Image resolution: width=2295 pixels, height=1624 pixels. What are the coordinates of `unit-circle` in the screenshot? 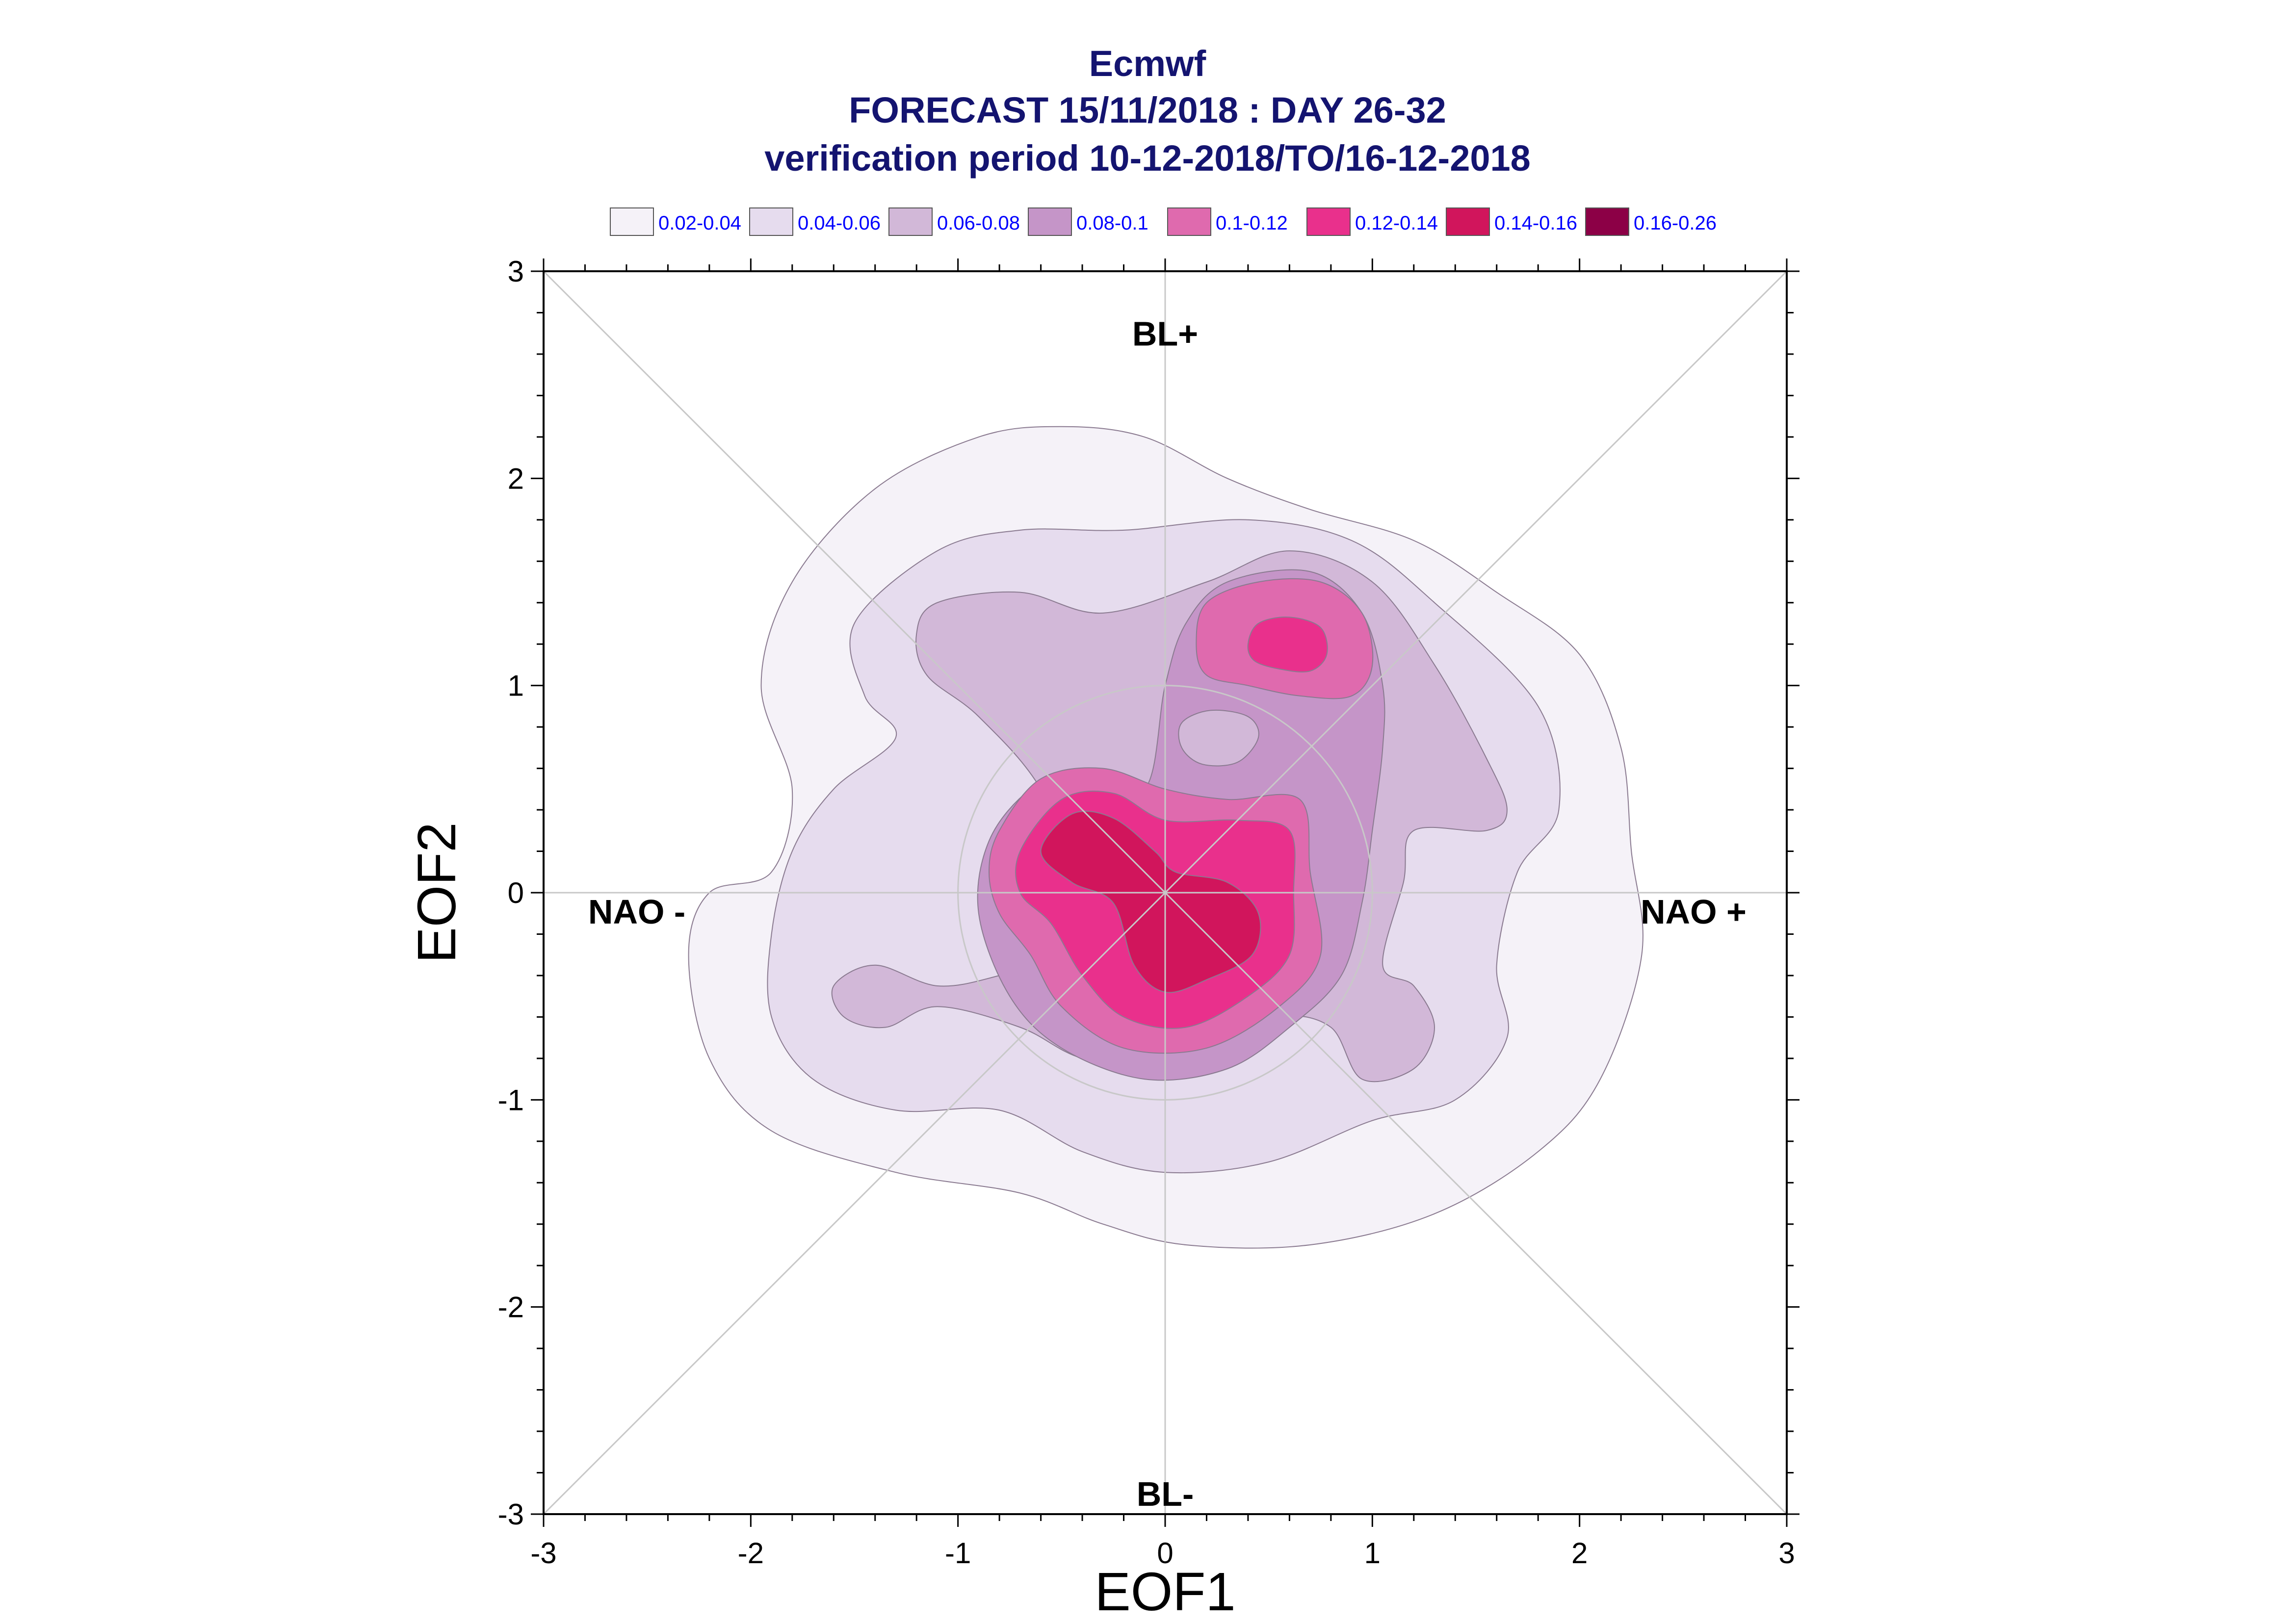 It's located at (1165, 893).